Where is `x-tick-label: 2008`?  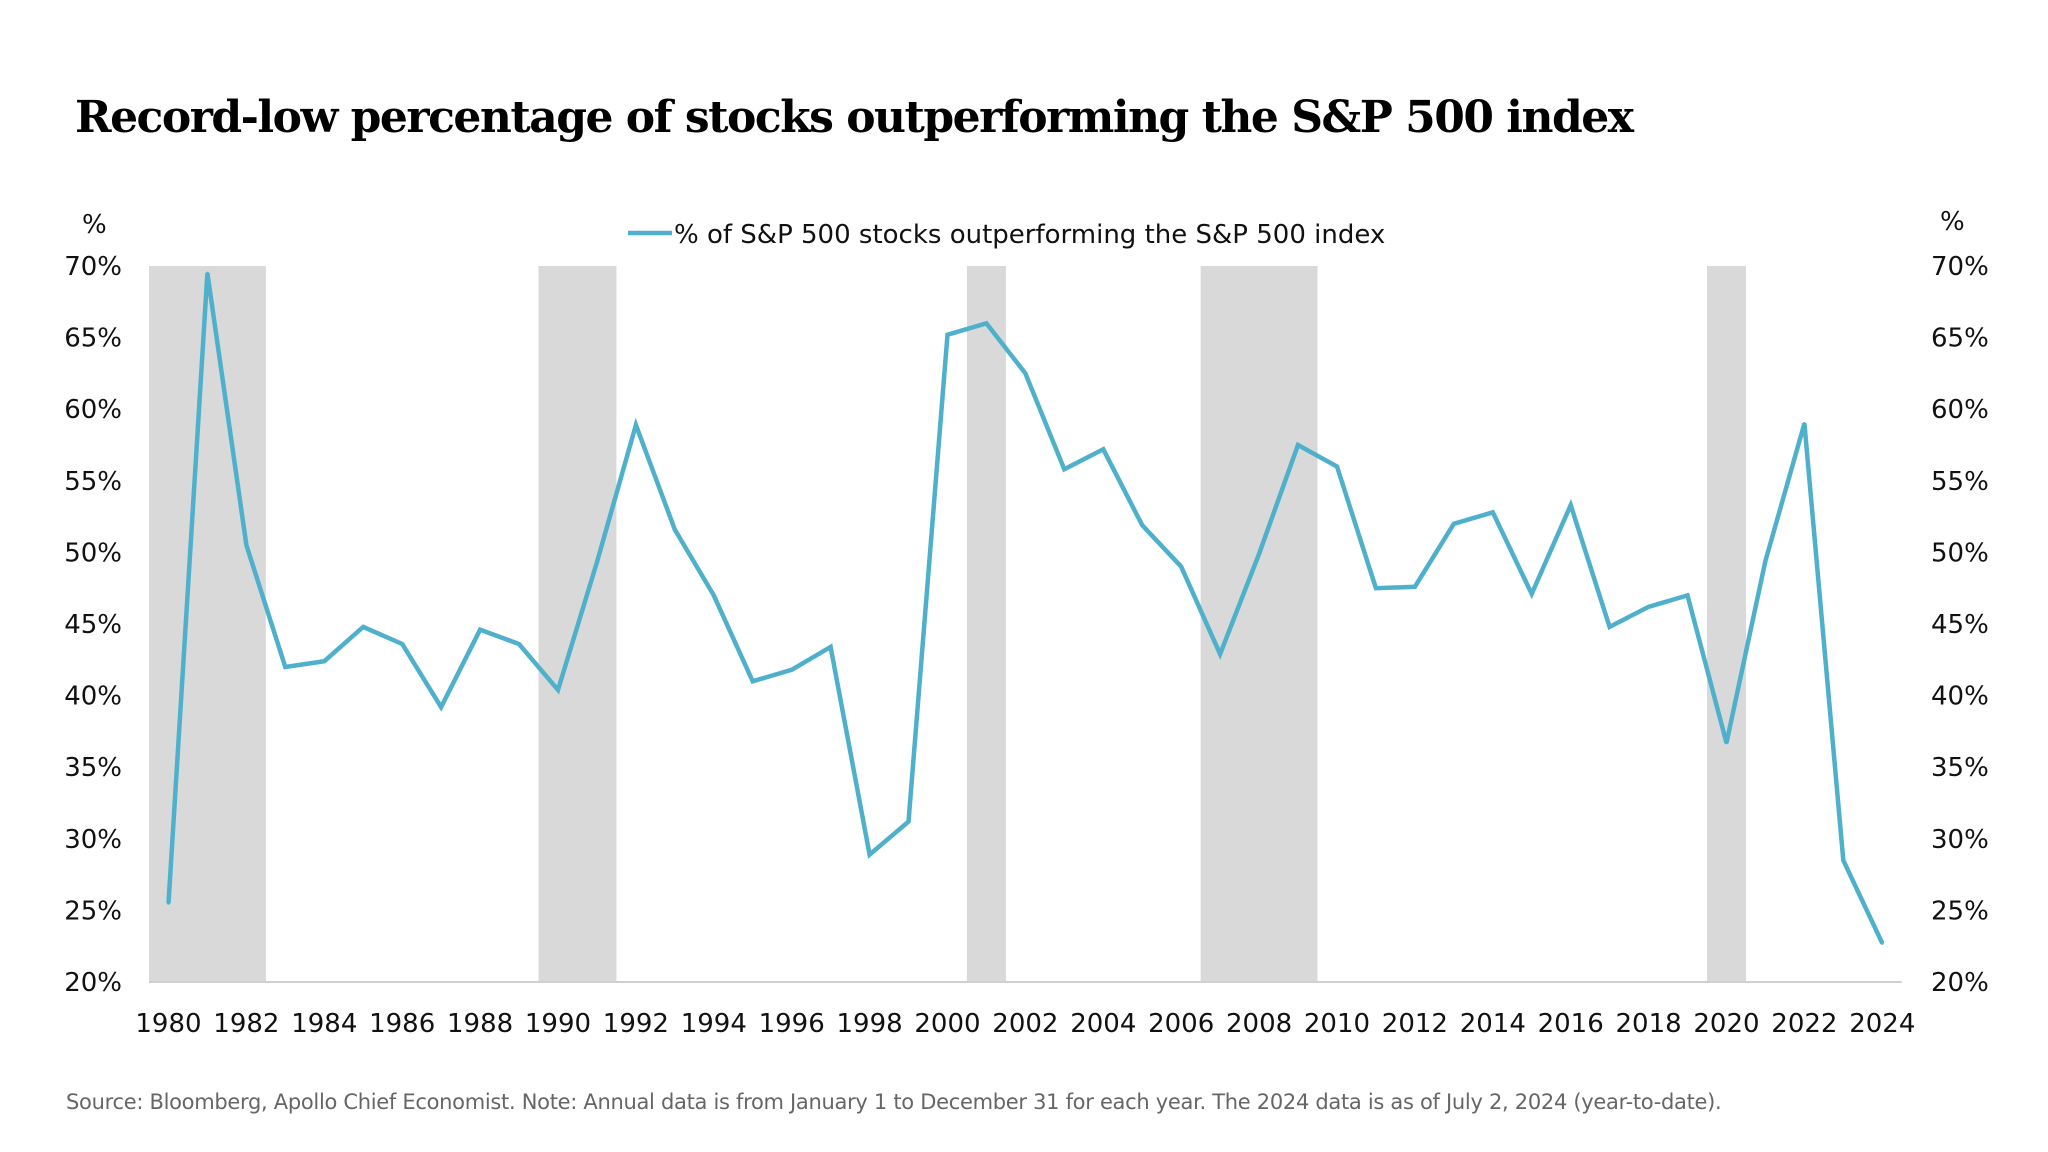
x-tick-label: 2008 is located at coordinates (1259, 1024).